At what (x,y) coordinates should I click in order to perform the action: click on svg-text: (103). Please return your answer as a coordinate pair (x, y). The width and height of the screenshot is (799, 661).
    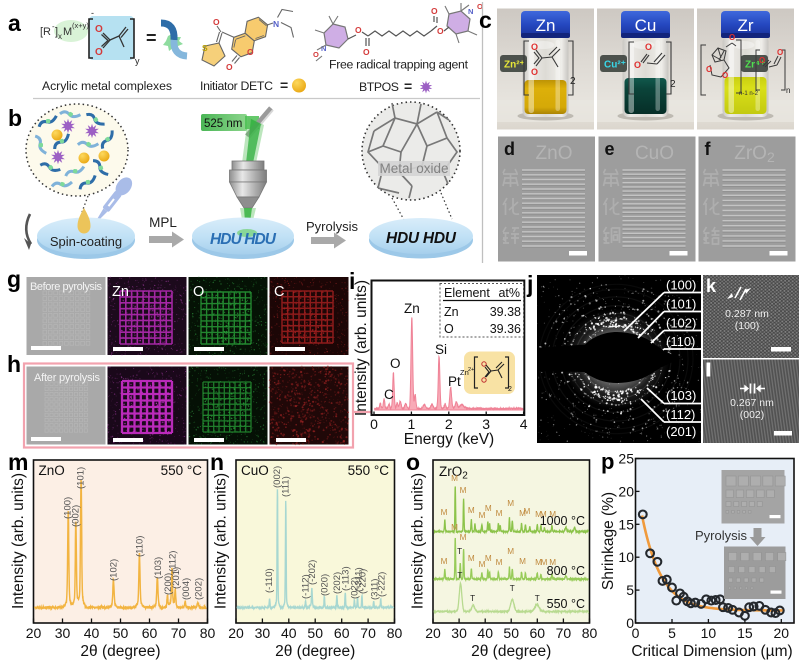
    Looking at the image, I should click on (681, 395).